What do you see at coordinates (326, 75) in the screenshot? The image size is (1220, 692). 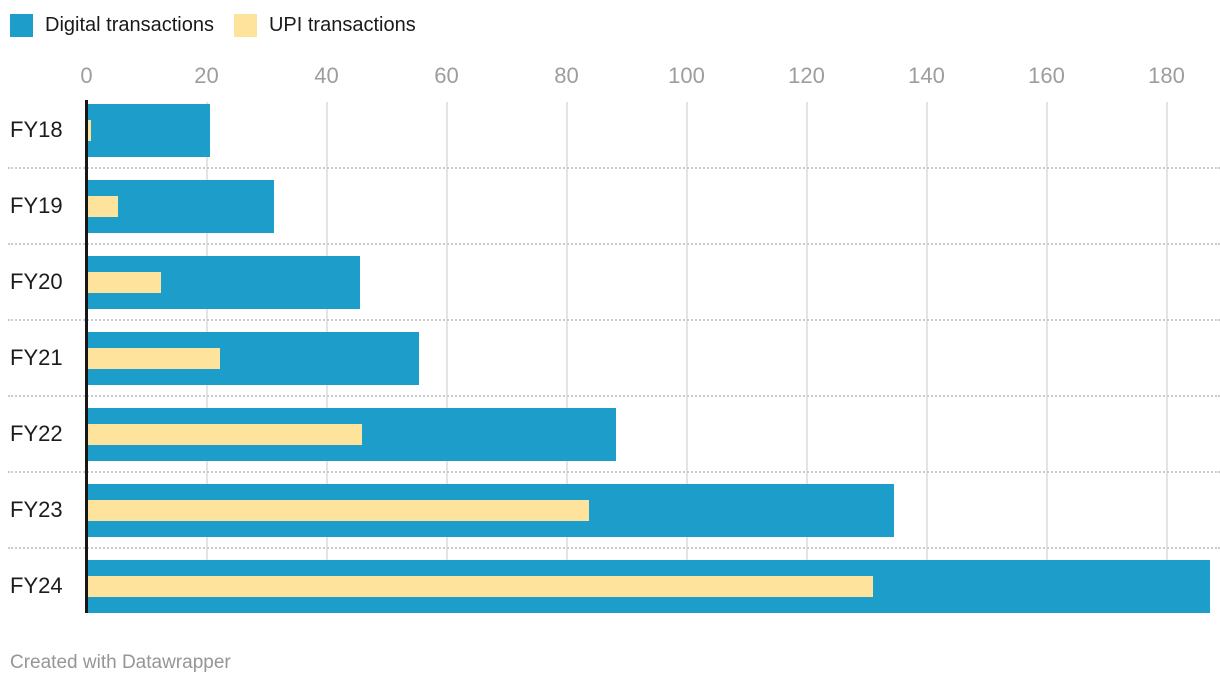 I see `x-tick-label: 40` at bounding box center [326, 75].